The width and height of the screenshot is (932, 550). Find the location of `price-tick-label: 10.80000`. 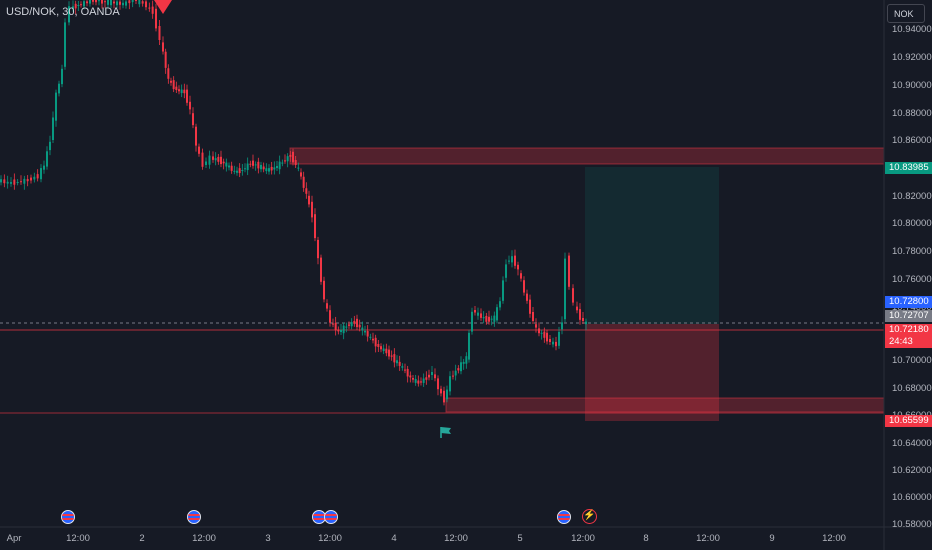

price-tick-label: 10.80000 is located at coordinates (912, 223).